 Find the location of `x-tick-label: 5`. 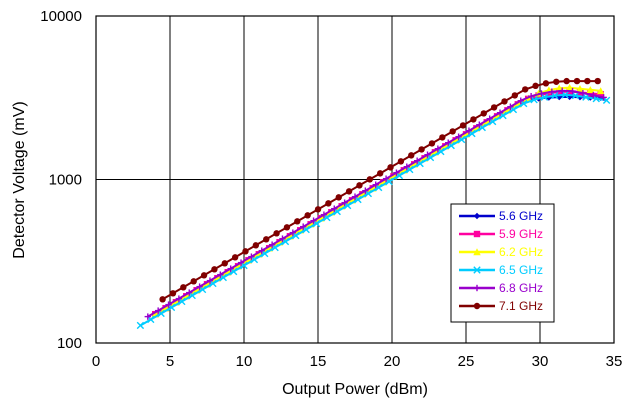

x-tick-label: 5 is located at coordinates (170, 361).